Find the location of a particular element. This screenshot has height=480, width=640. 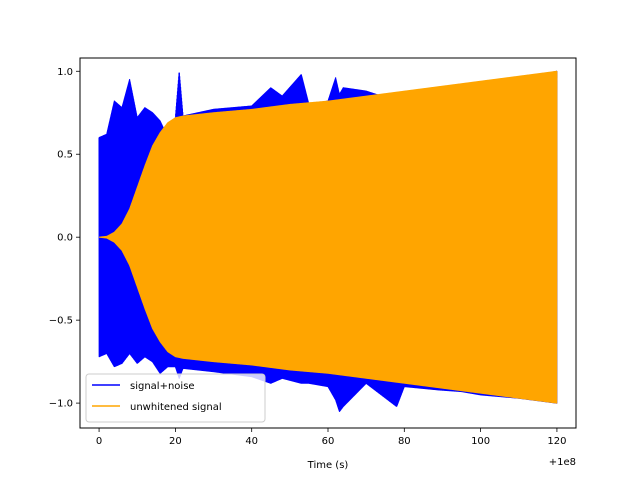

y-tick-label: 0.0 is located at coordinates (65, 238).